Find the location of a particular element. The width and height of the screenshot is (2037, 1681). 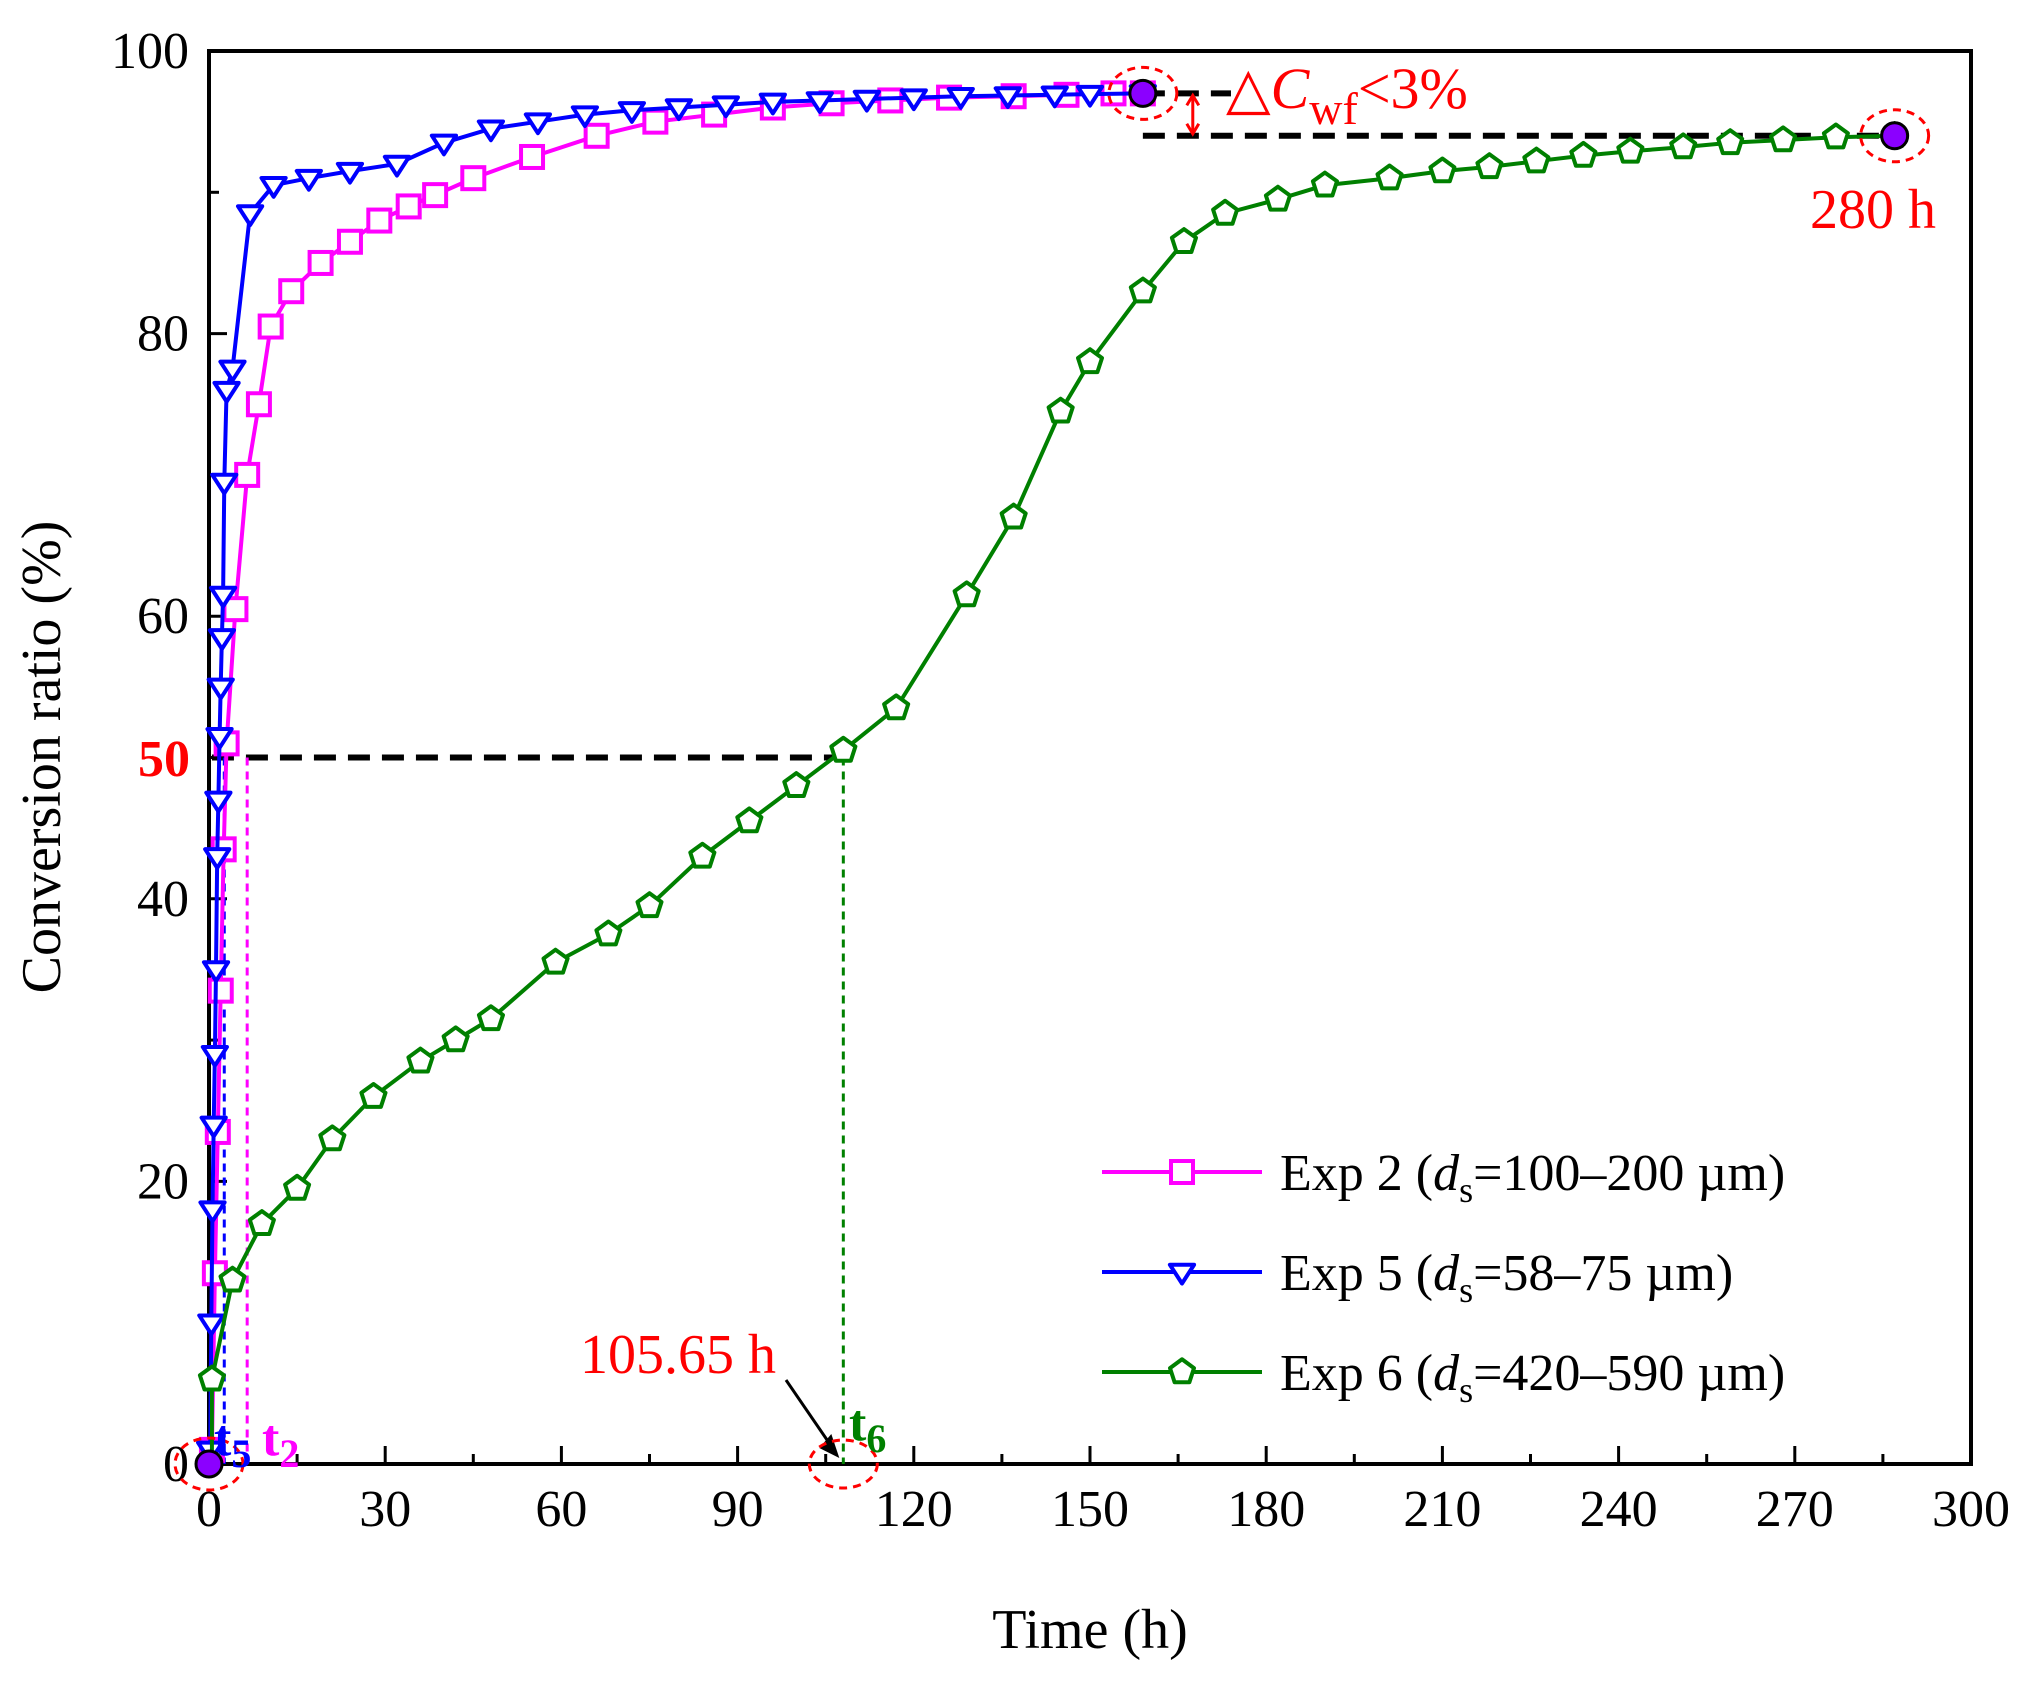

legend-prefix: Exp 6 ( is located at coordinates (1356, 1373).